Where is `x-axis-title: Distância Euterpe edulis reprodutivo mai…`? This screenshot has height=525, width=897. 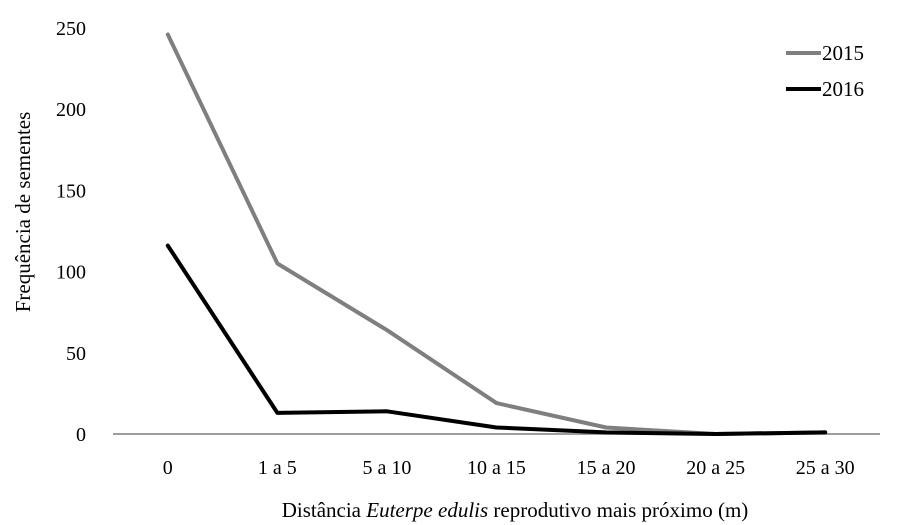 x-axis-title: Distância Euterpe edulis reprodutivo mai… is located at coordinates (515, 510).